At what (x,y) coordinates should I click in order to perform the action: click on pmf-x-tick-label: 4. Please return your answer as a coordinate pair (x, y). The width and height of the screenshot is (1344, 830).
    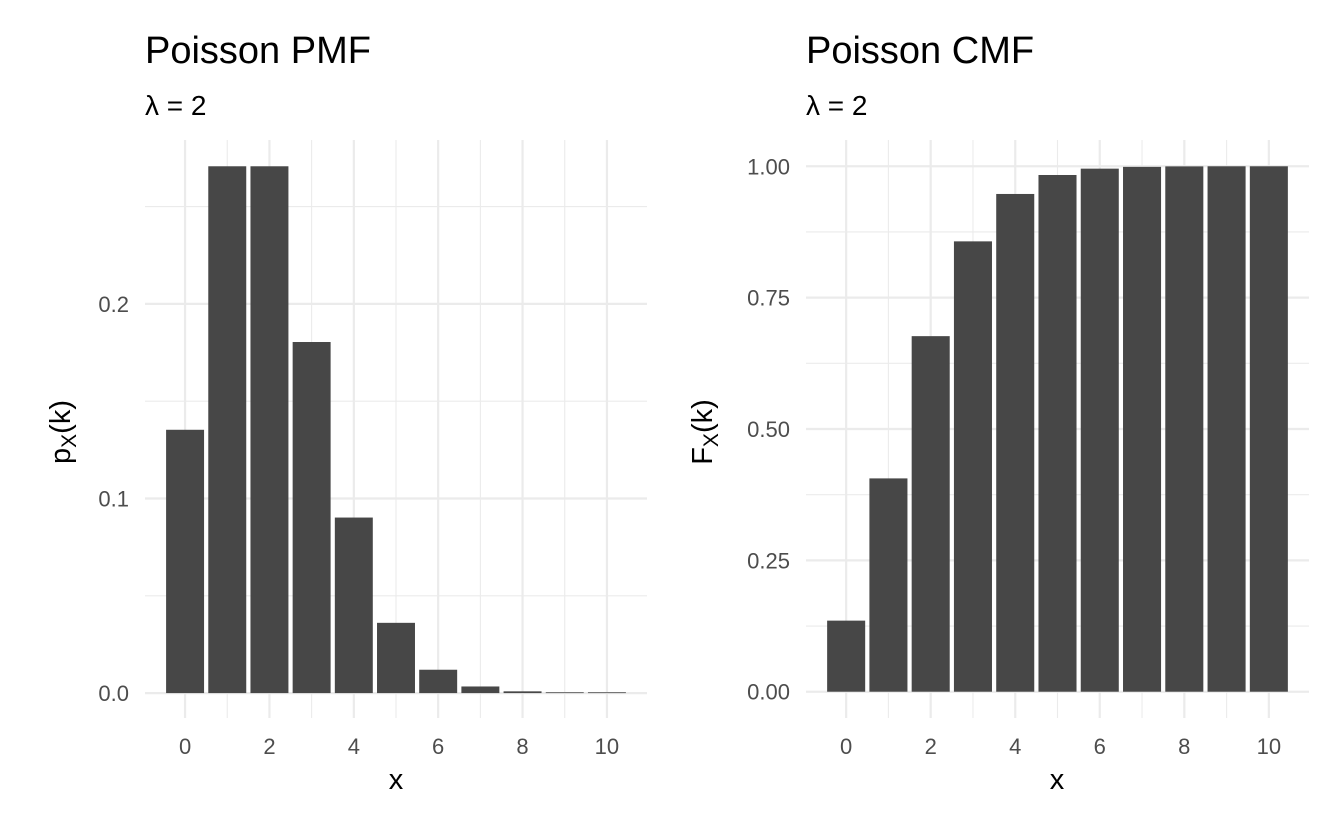
    Looking at the image, I should click on (354, 746).